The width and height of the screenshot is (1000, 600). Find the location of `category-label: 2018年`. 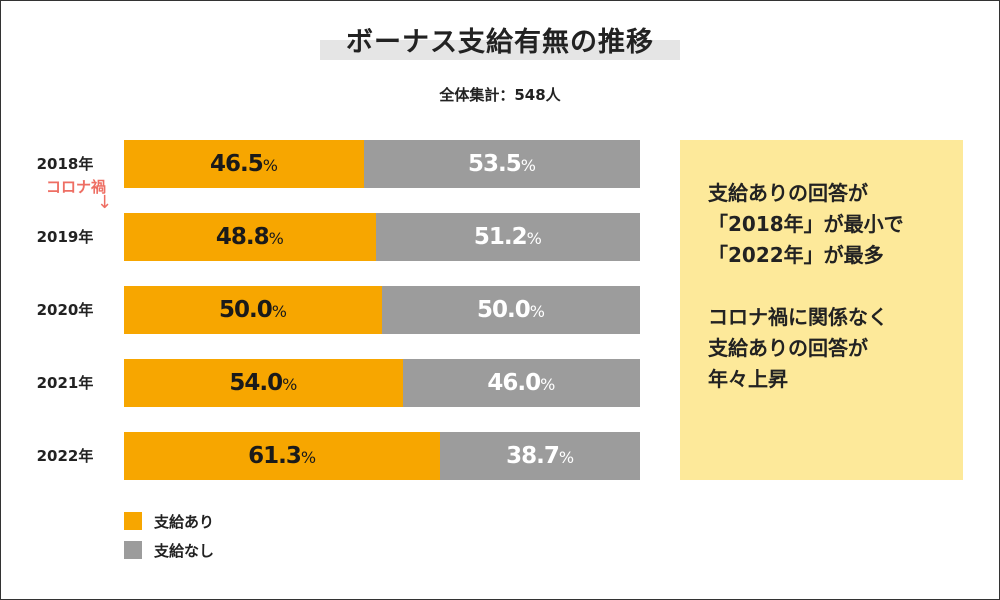

category-label: 2018年 is located at coordinates (65, 164).